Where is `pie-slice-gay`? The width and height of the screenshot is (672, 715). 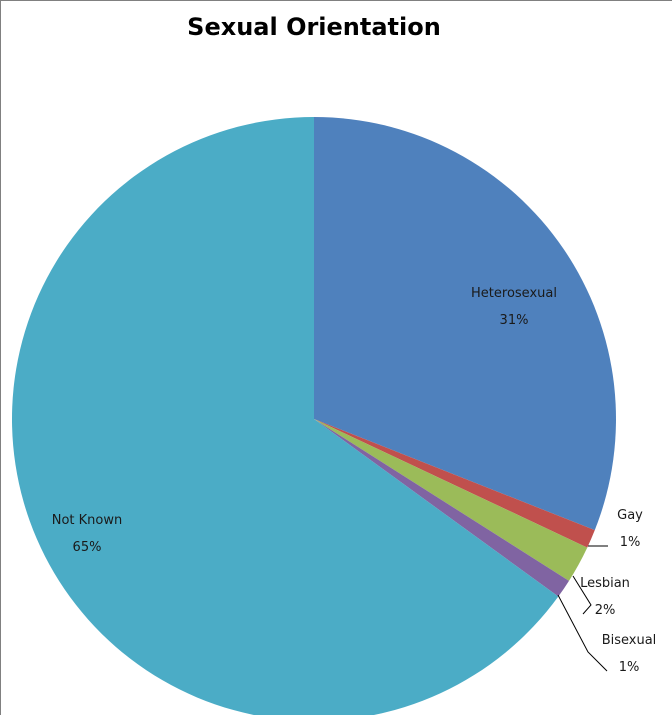
pie-slice-gay is located at coordinates (454, 483).